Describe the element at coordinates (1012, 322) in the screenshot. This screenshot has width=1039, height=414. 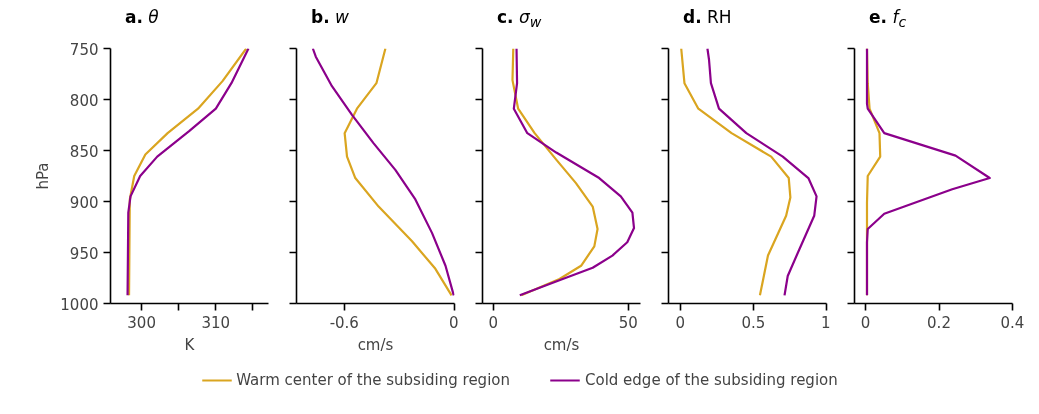
I see `x-tick-label: 0.4` at that location.